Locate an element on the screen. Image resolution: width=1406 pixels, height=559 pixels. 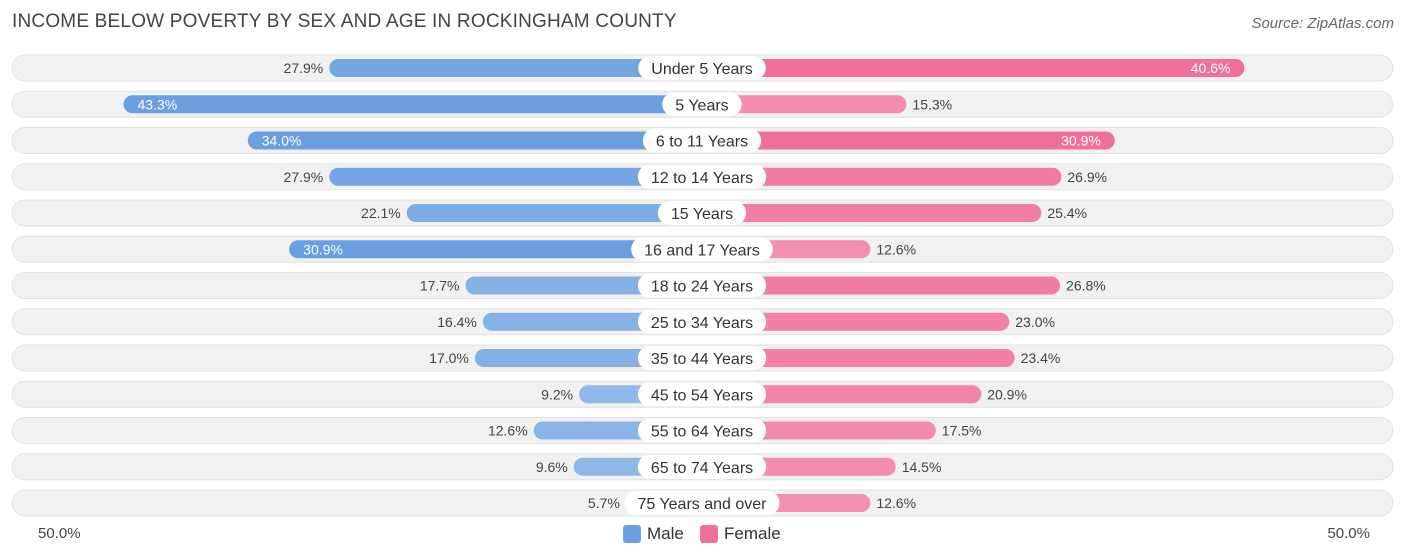
legend-male-label: Male is located at coordinates (665, 533).